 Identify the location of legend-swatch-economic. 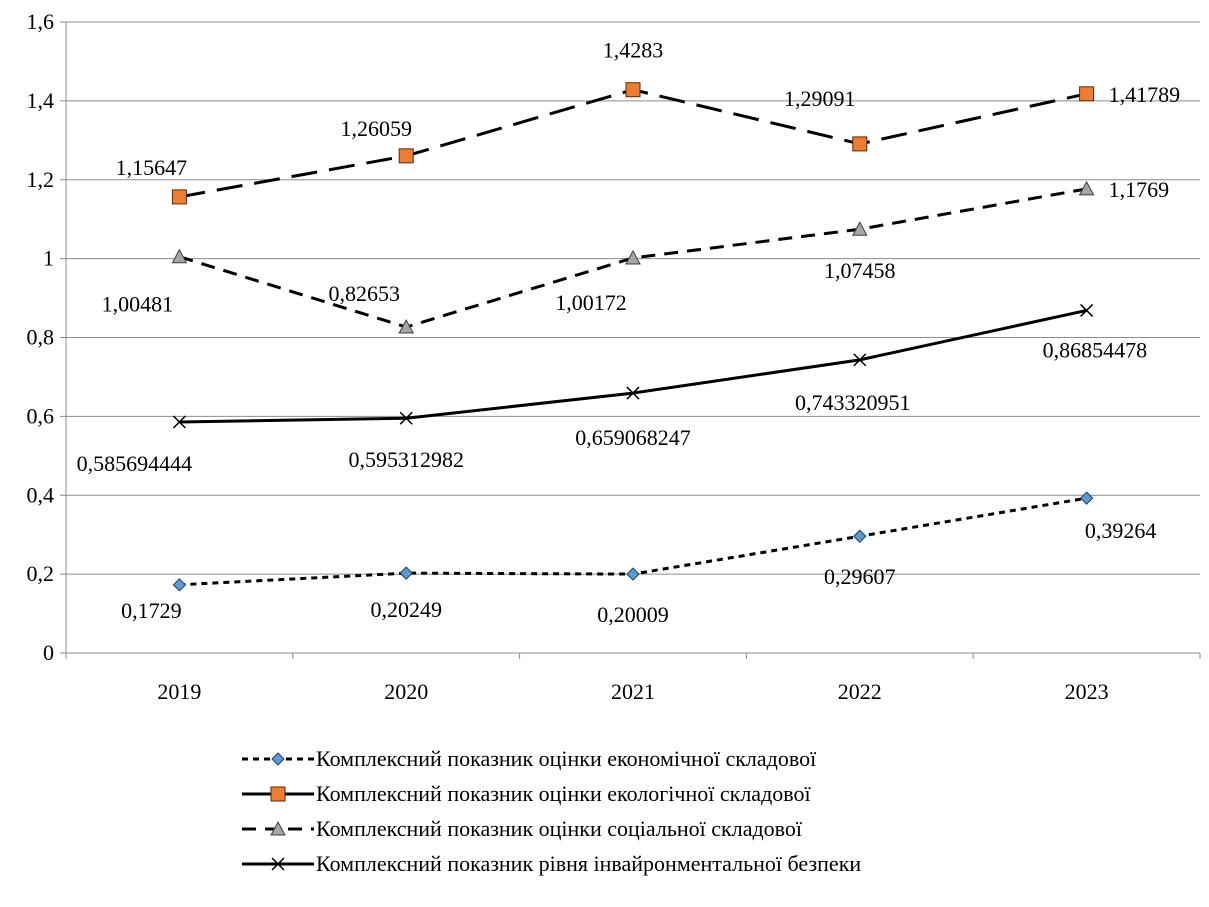
(278, 759).